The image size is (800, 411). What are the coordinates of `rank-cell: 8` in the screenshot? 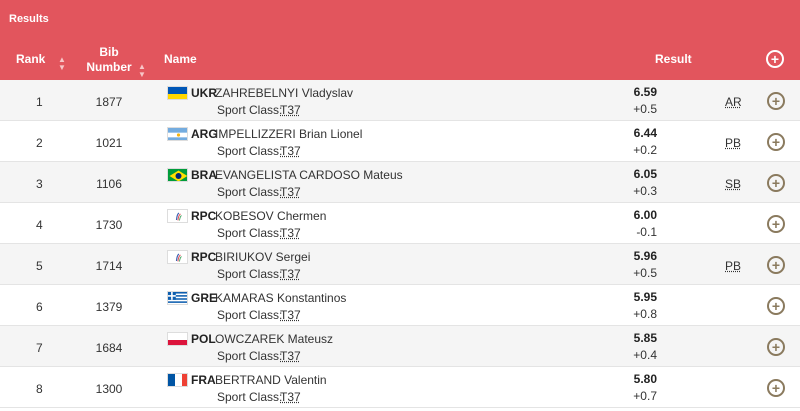 It's located at (39, 389).